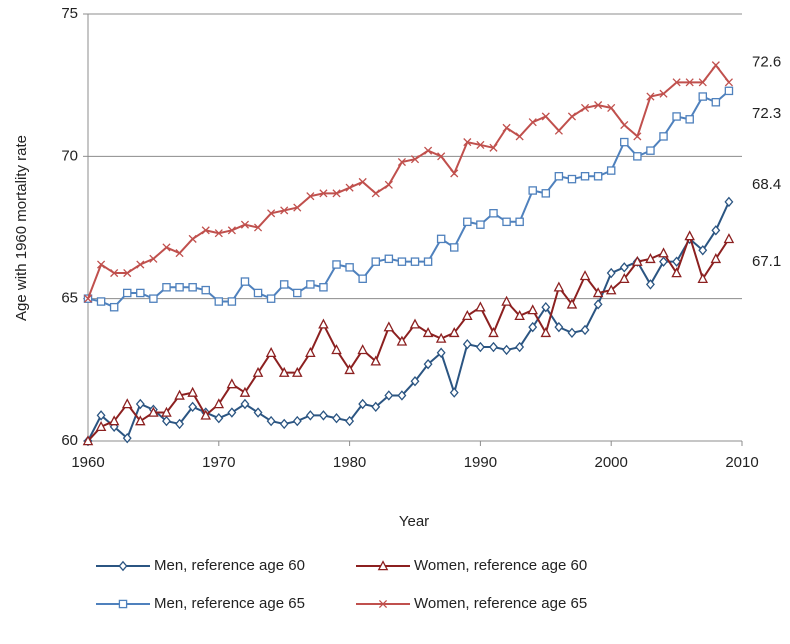 The height and width of the screenshot is (644, 790). Describe the element at coordinates (69, 298) in the screenshot. I see `y-tick-label: 65` at that location.